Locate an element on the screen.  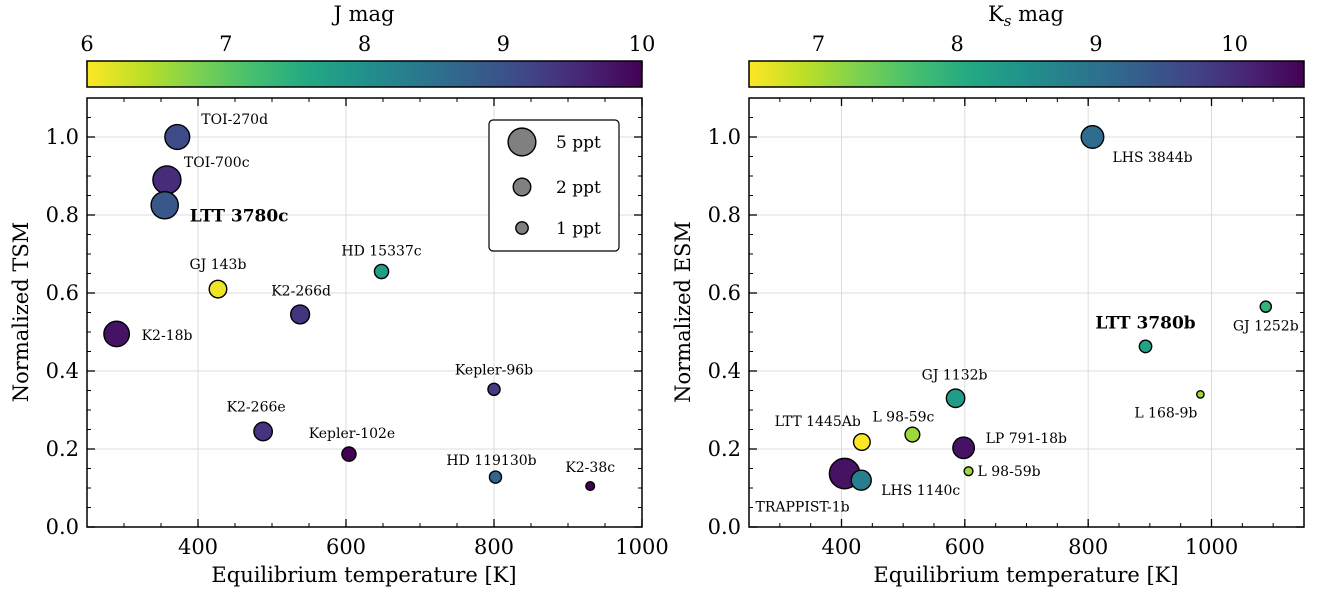
legend-label: 1 ppt is located at coordinates (578, 229).